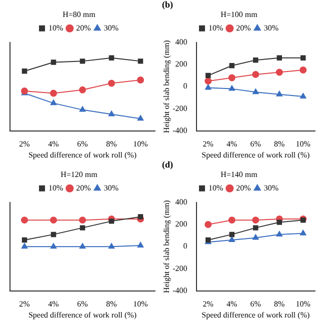  I want to click on legend-title: H=120 mm, so click(79, 174).